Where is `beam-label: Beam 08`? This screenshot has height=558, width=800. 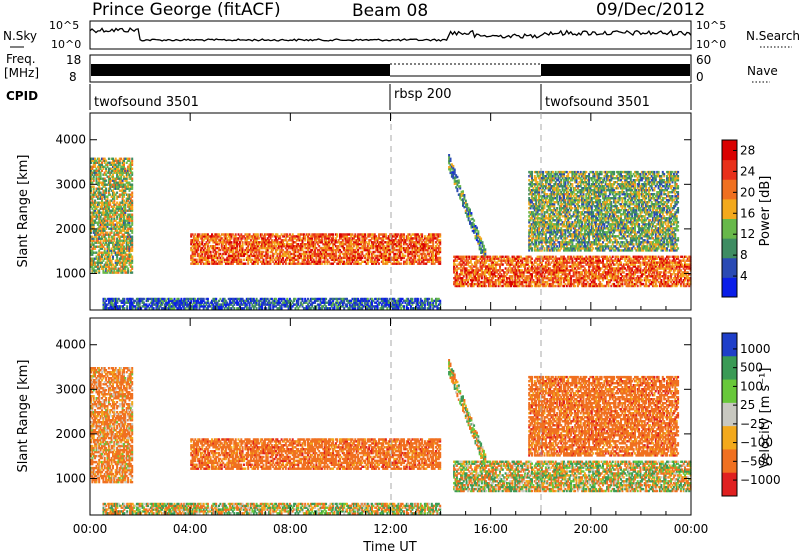
beam-label: Beam 08 is located at coordinates (390, 11).